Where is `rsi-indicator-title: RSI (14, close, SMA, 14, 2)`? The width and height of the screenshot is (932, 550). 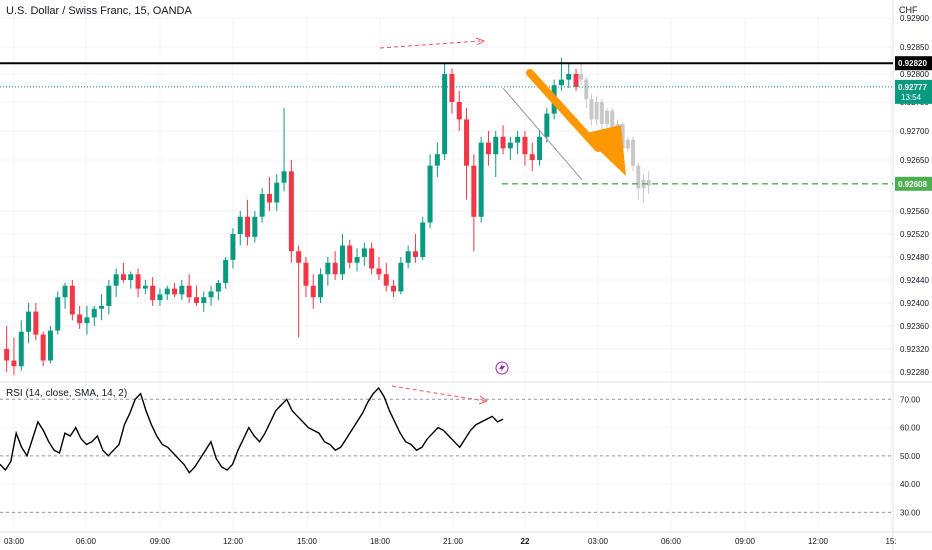 rsi-indicator-title: RSI (14, close, SMA, 14, 2) is located at coordinates (67, 393).